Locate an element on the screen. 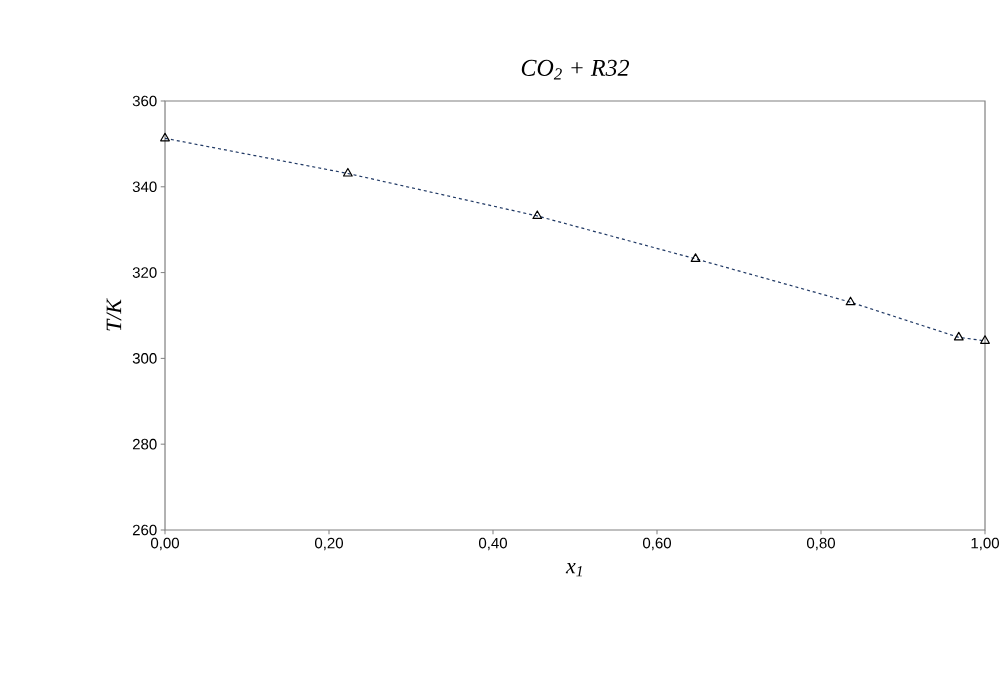  x-tick-label: 0,00 is located at coordinates (165, 544).